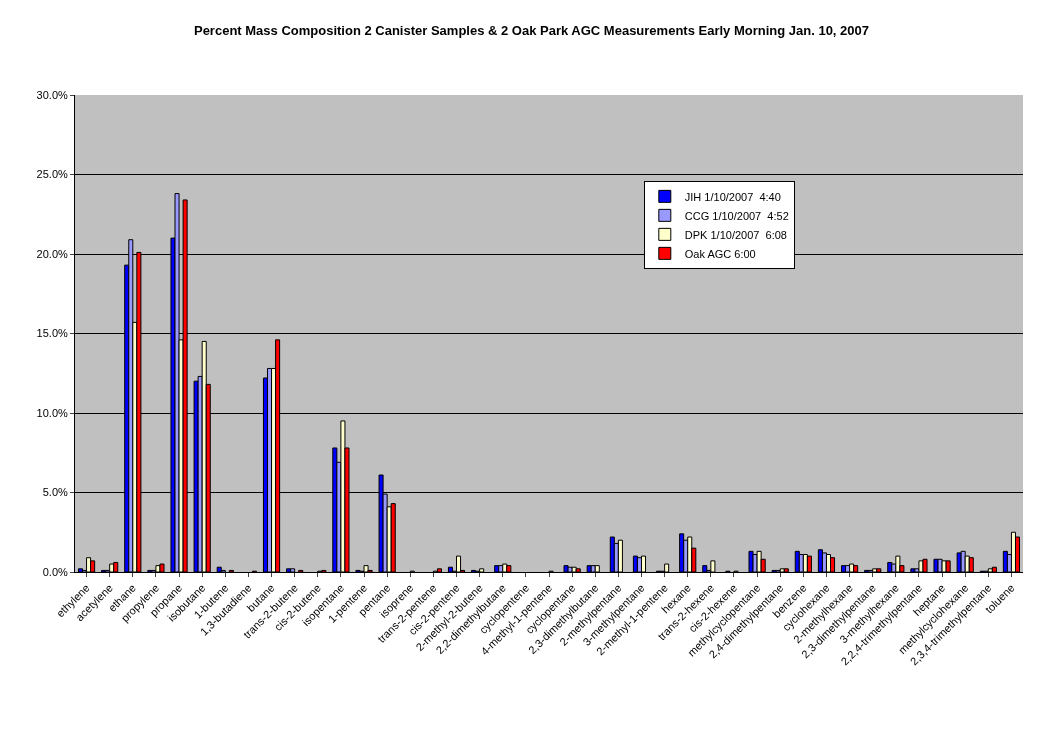 Image resolution: width=1063 pixels, height=737 pixels. I want to click on chart-title: Percent Mass Composition 2 Canister Samples & 2 Oak Park AGC Measurements Early Morning Jan. 10, 2007, so click(531, 30).